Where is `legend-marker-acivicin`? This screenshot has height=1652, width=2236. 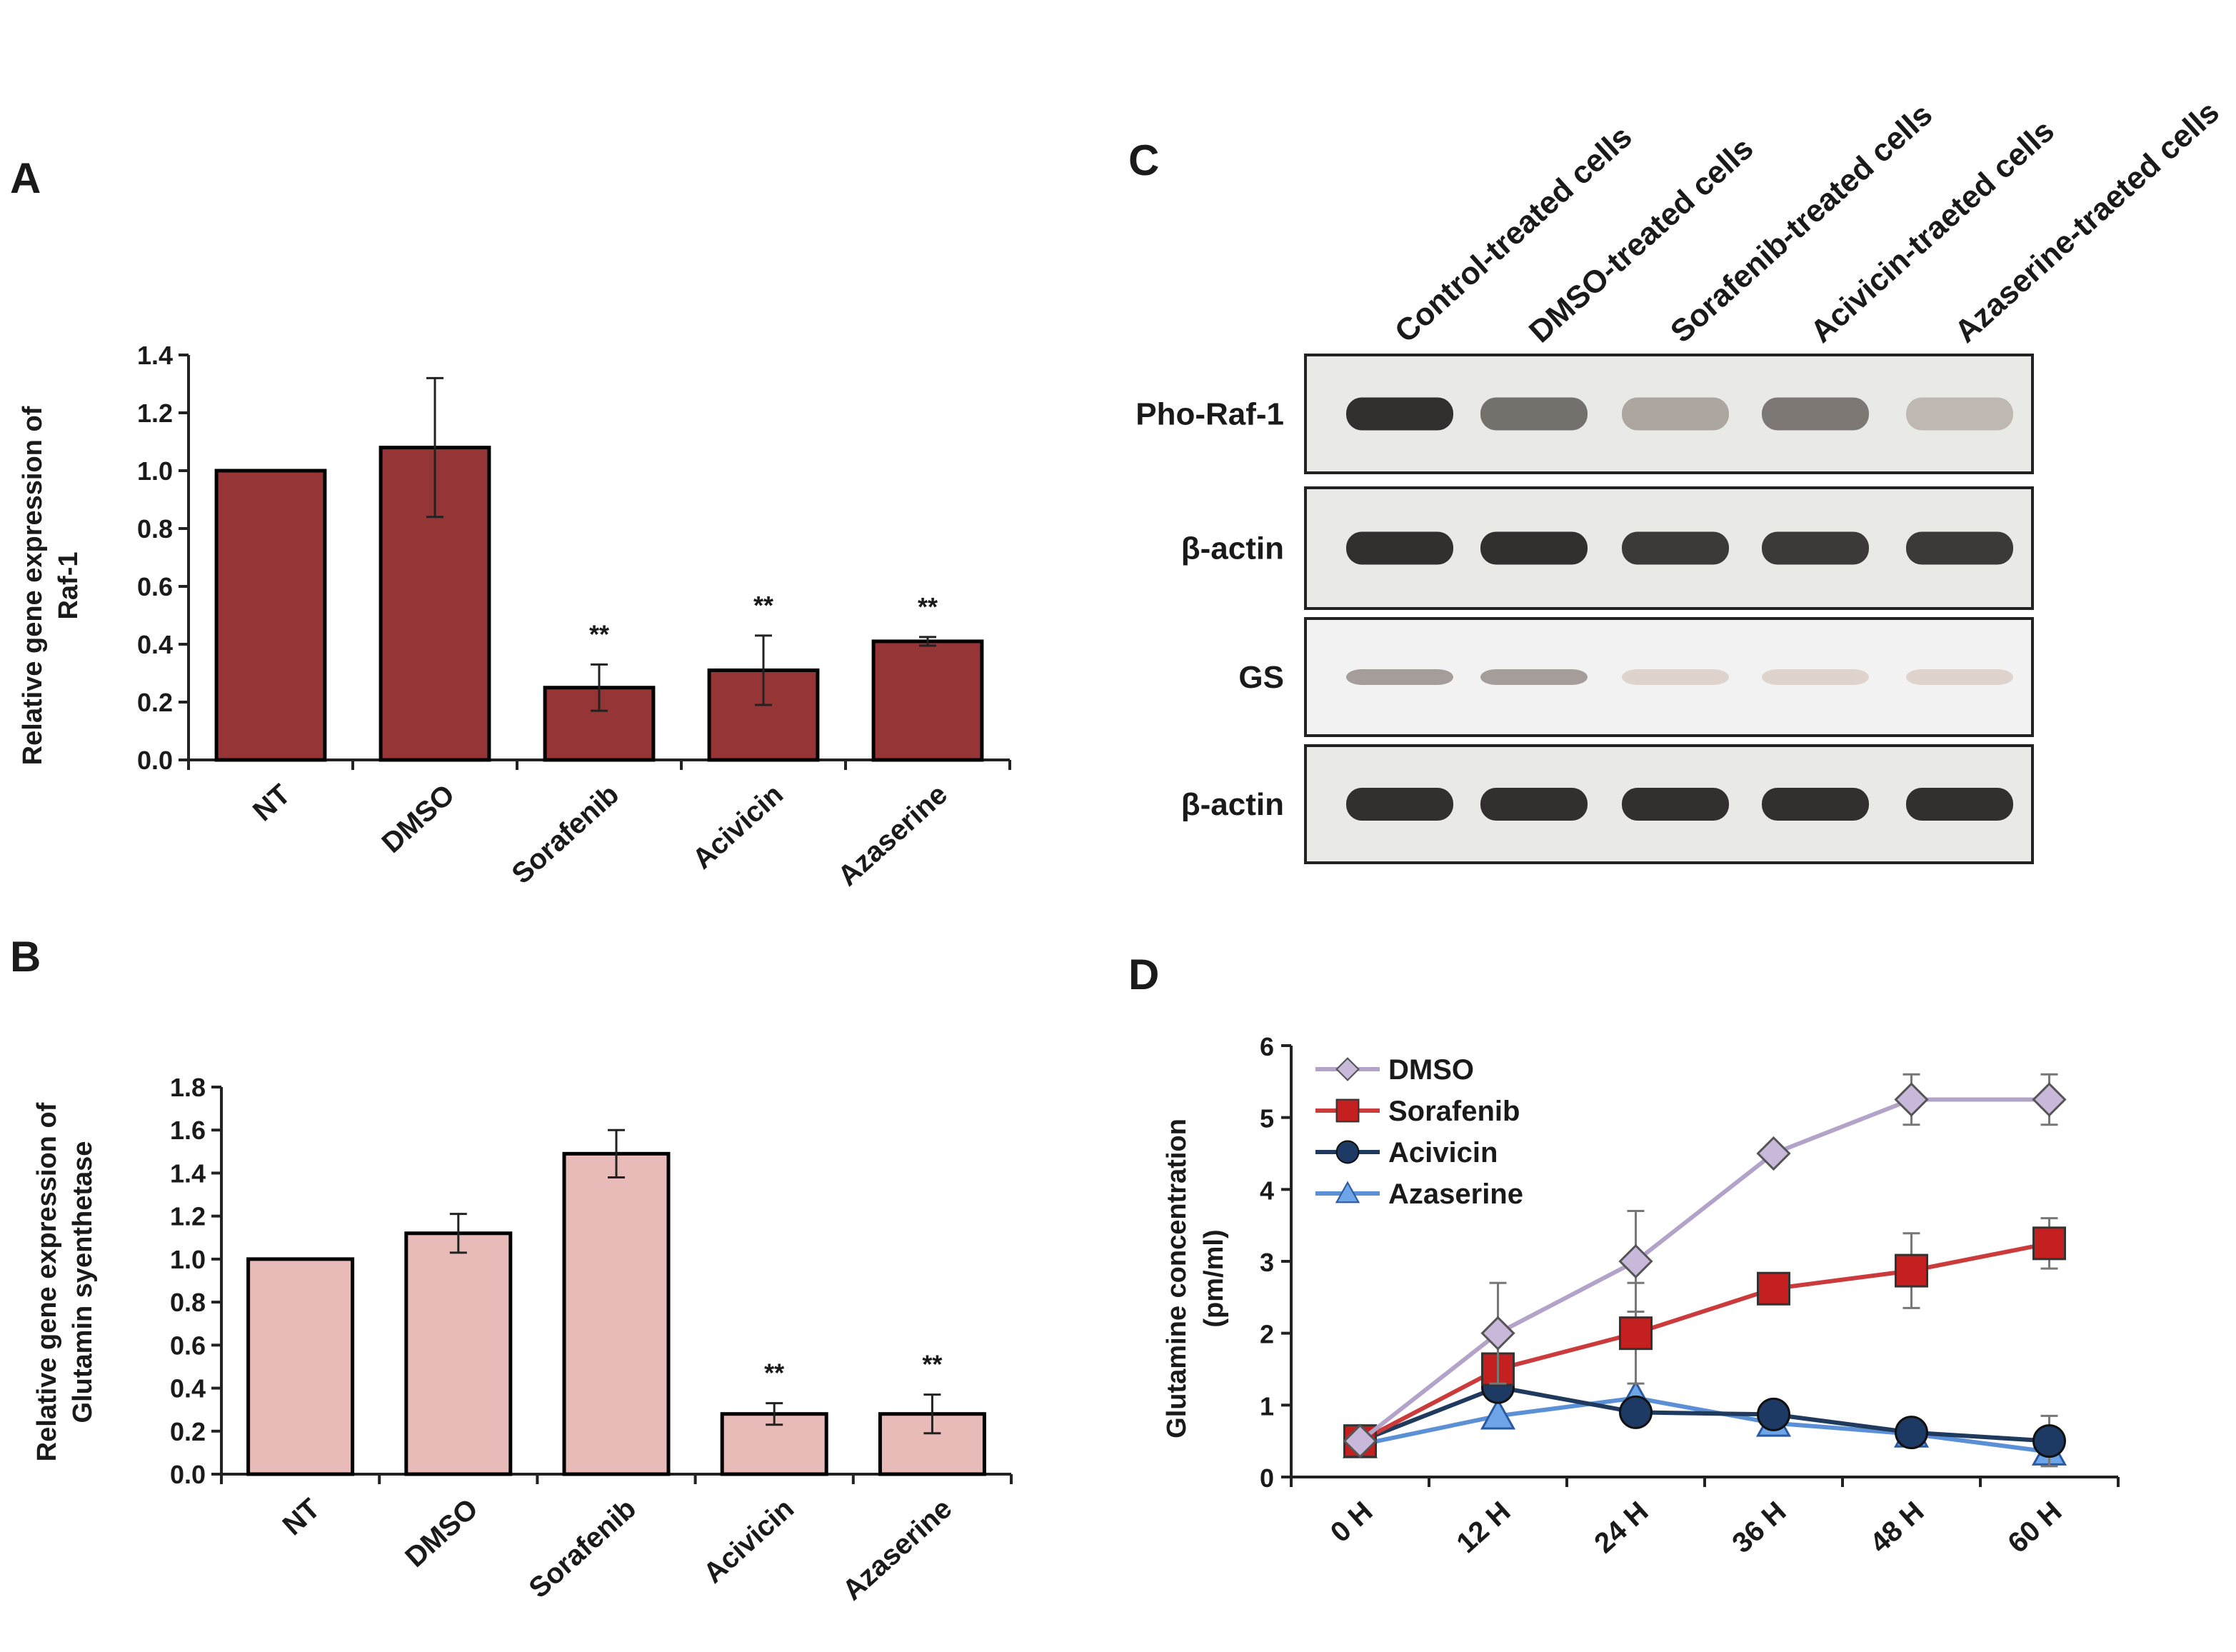 legend-marker-acivicin is located at coordinates (1348, 1152).